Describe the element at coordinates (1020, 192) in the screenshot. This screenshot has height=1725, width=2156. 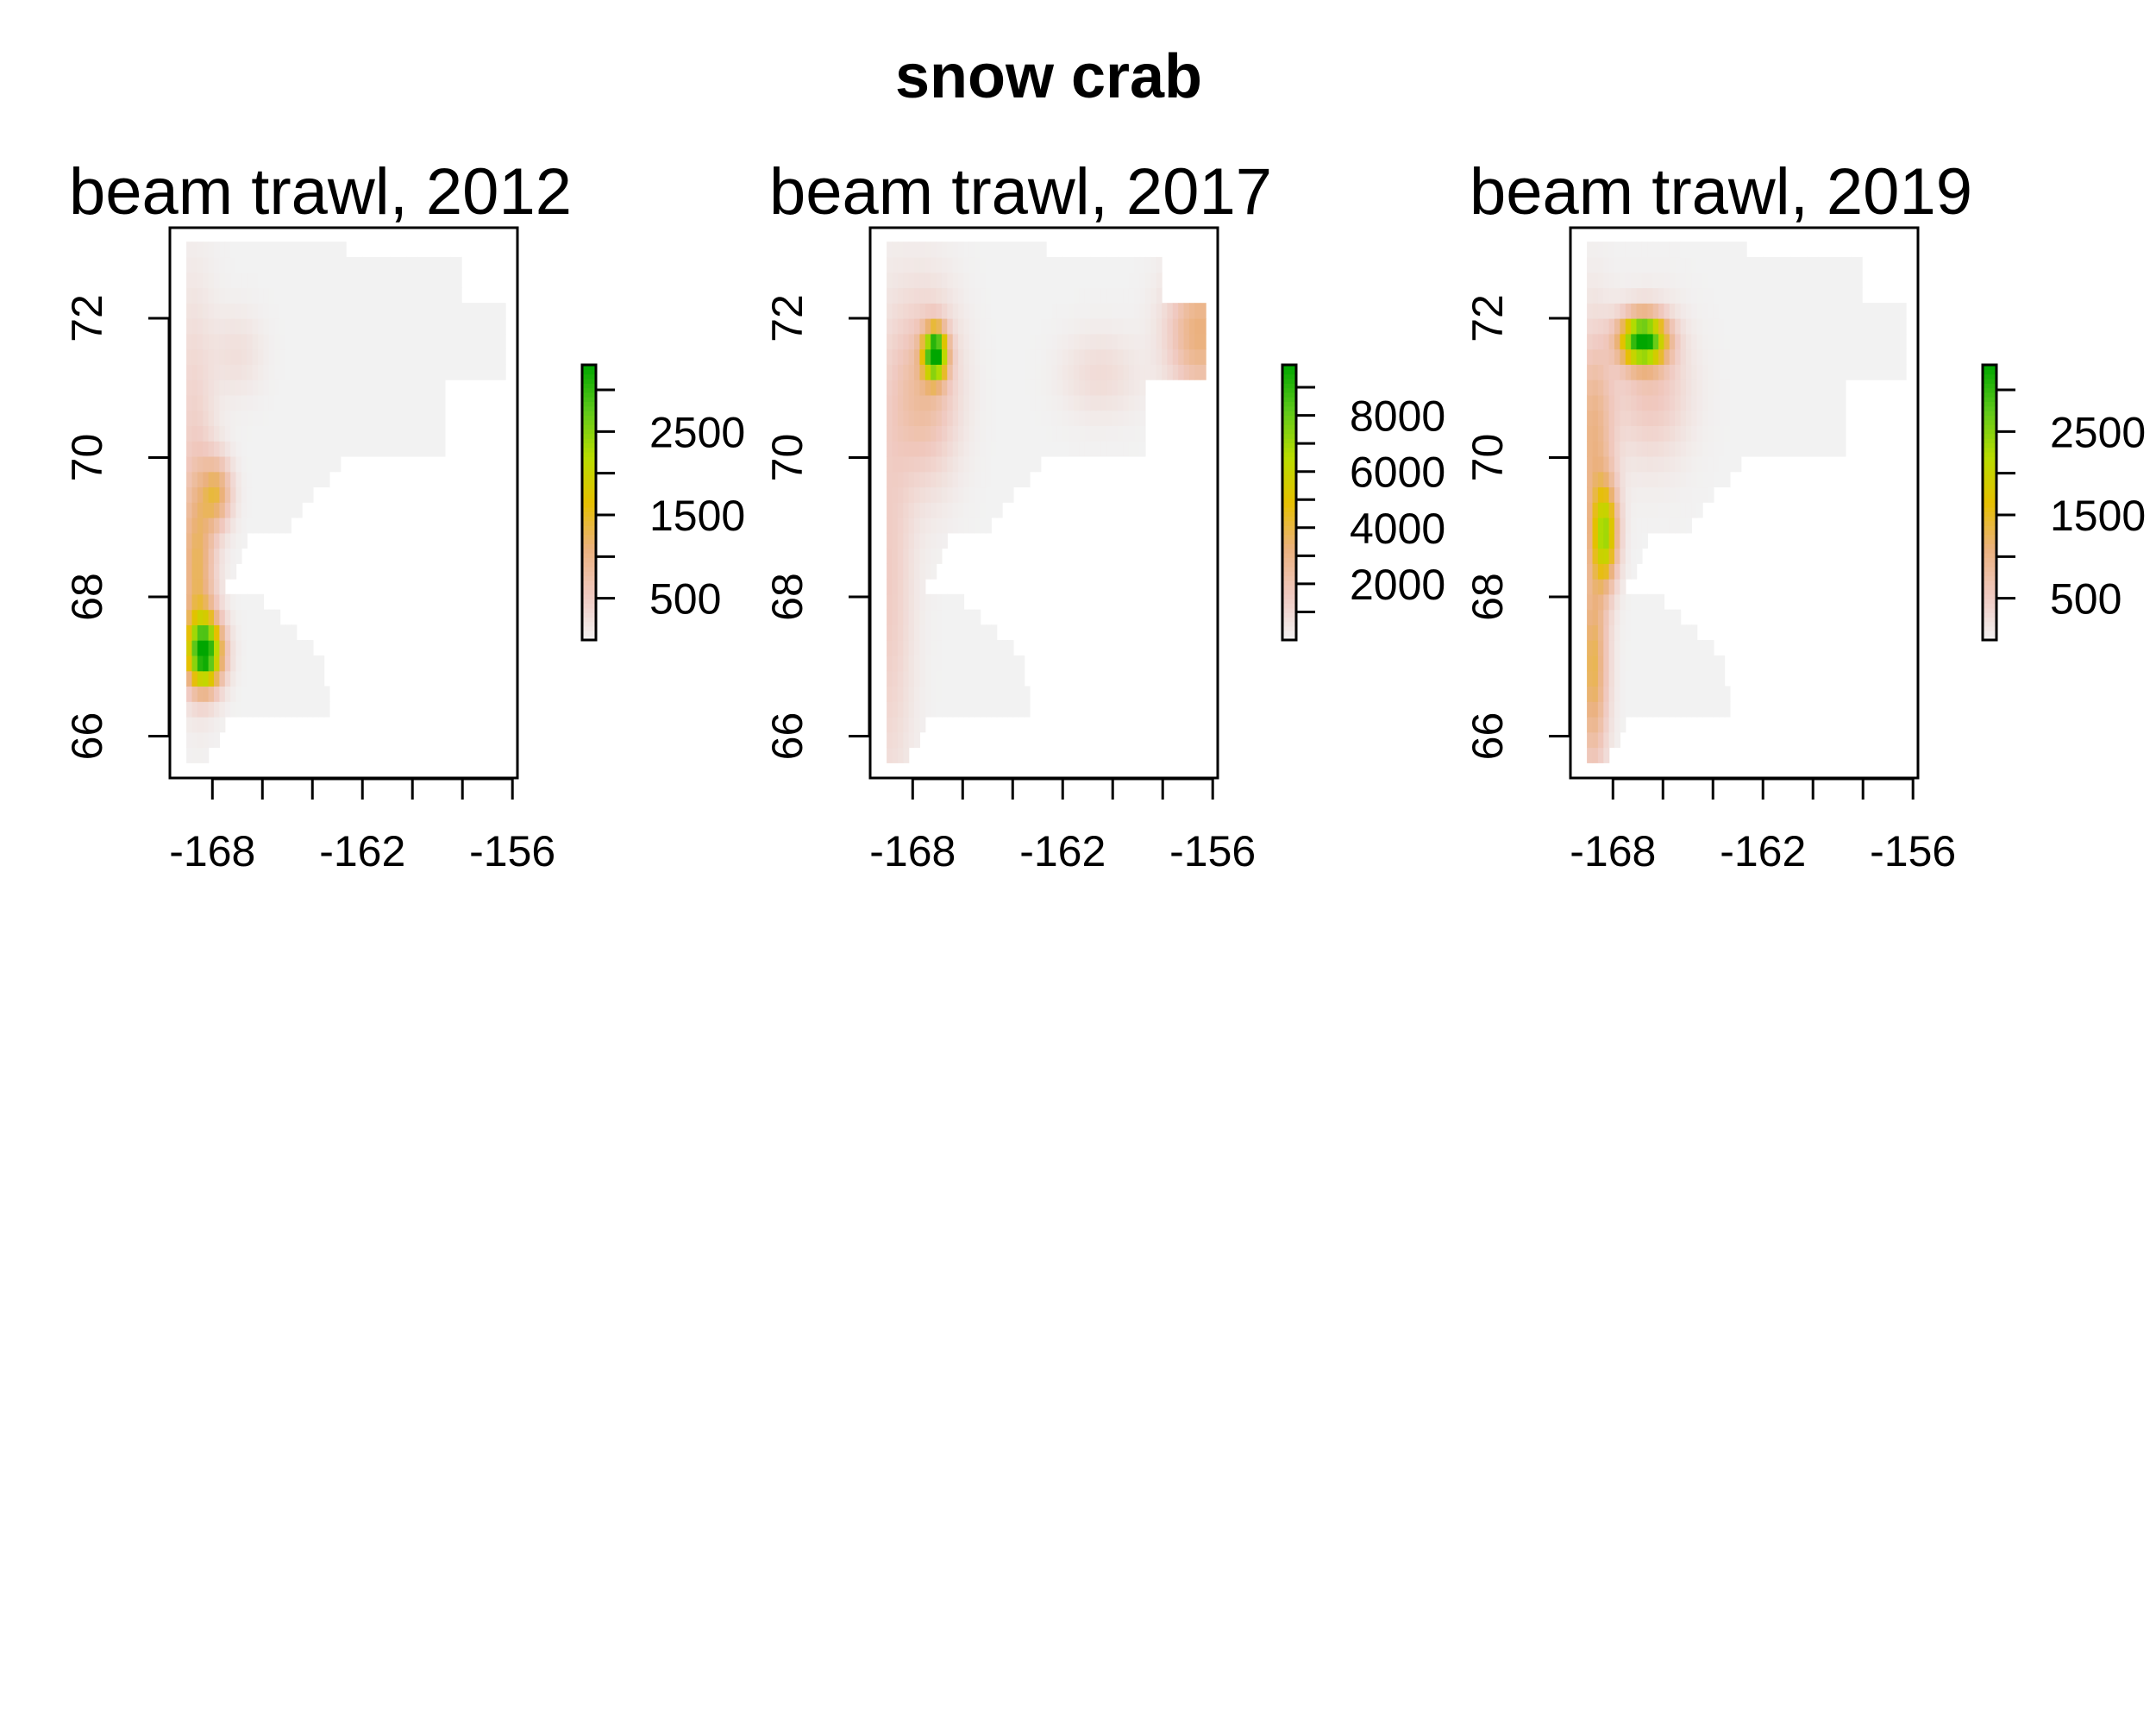
I see `panel-title: beam trawl, 2017` at that location.